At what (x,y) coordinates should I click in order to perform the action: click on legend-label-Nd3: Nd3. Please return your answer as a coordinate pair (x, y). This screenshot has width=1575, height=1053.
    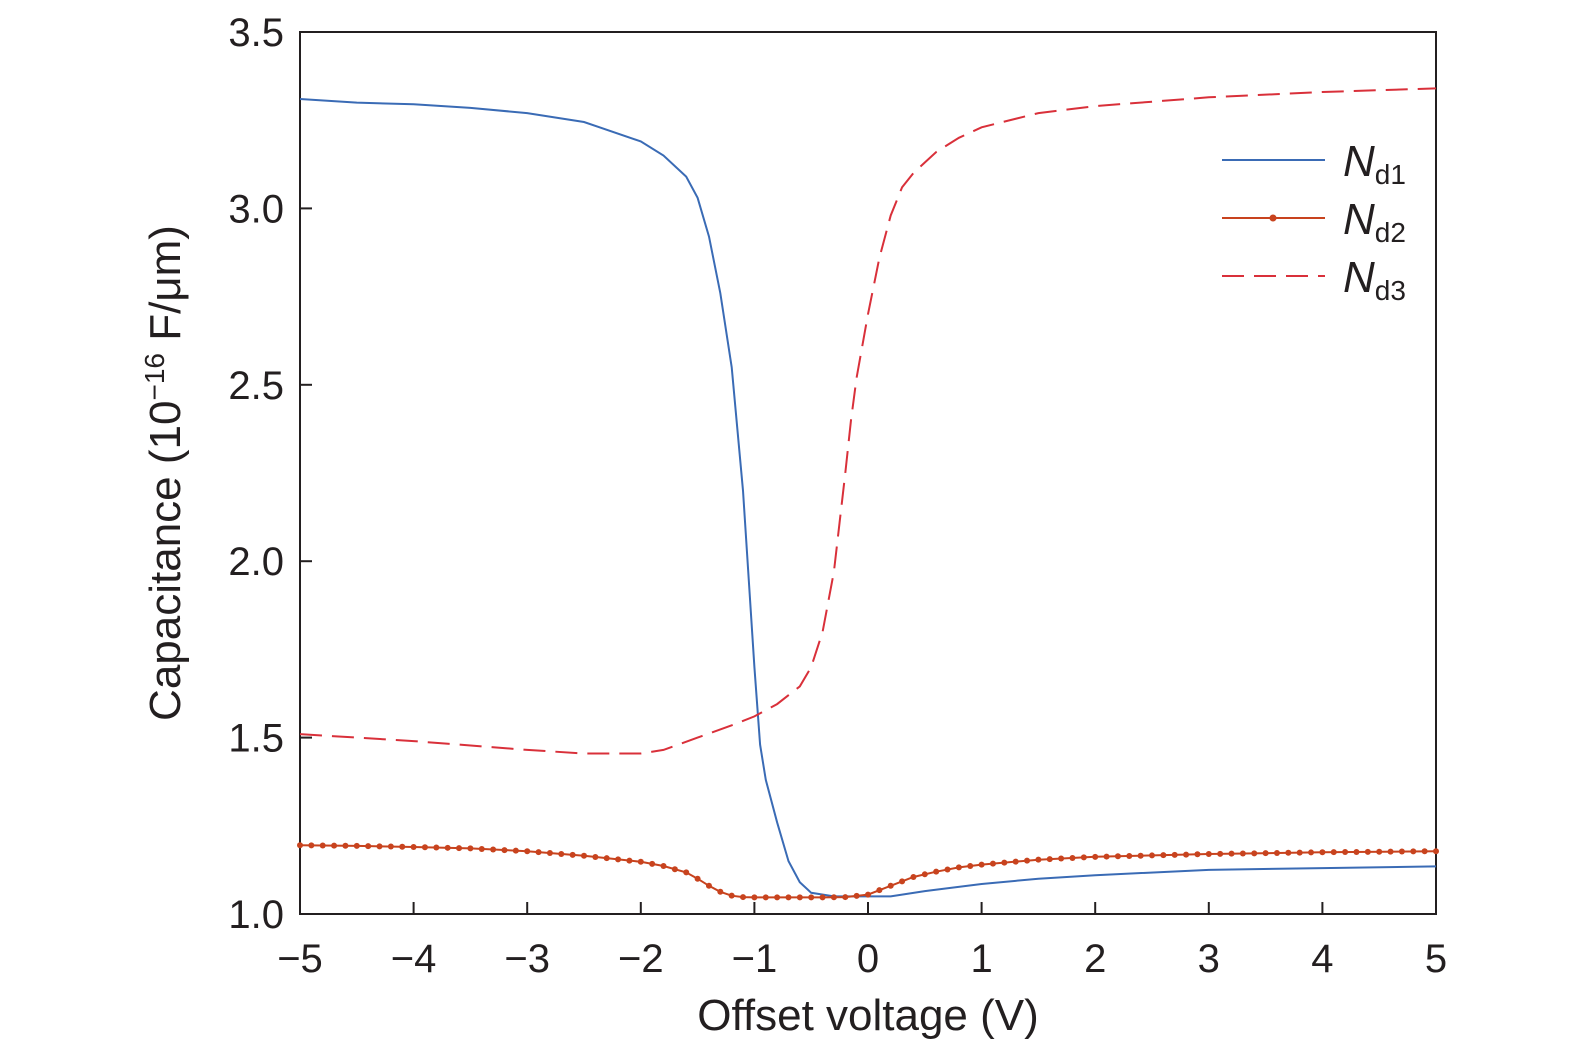
    Looking at the image, I should click on (1374, 279).